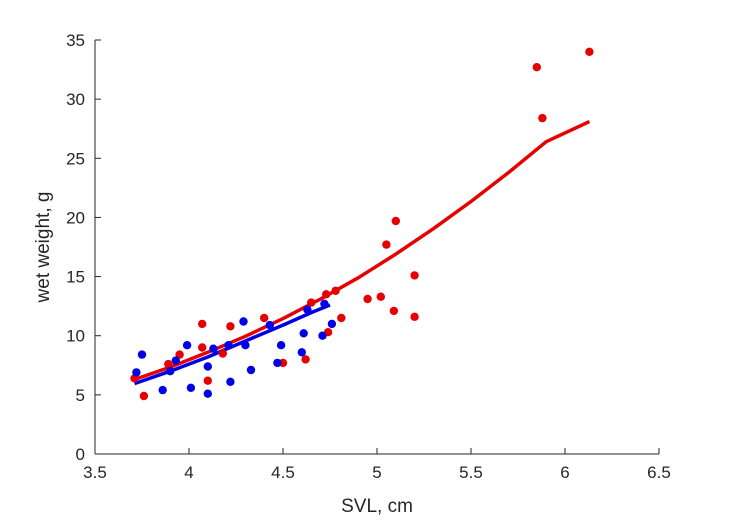 The width and height of the screenshot is (729, 521). Describe the element at coordinates (95, 472) in the screenshot. I see `x-tick-label: 3.5` at that location.